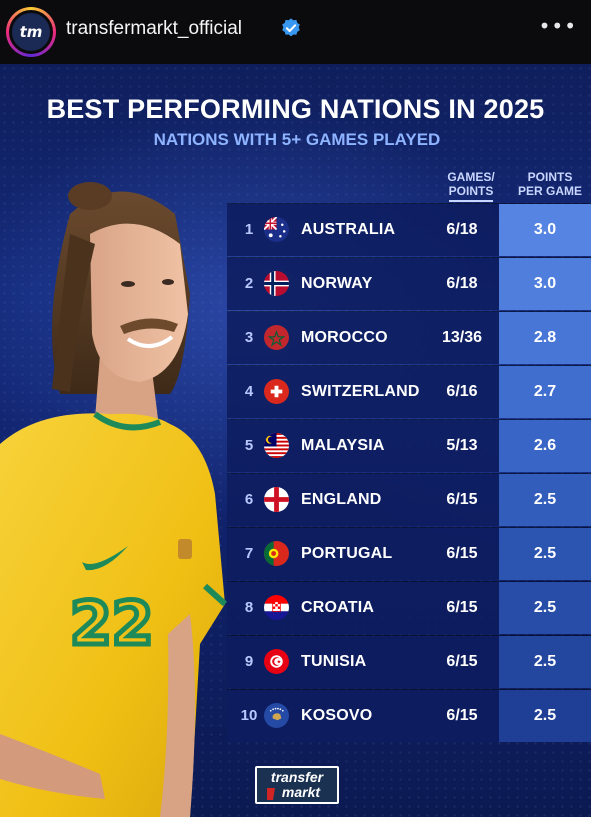  What do you see at coordinates (344, 337) in the screenshot?
I see `row-country: MOROCCO` at bounding box center [344, 337].